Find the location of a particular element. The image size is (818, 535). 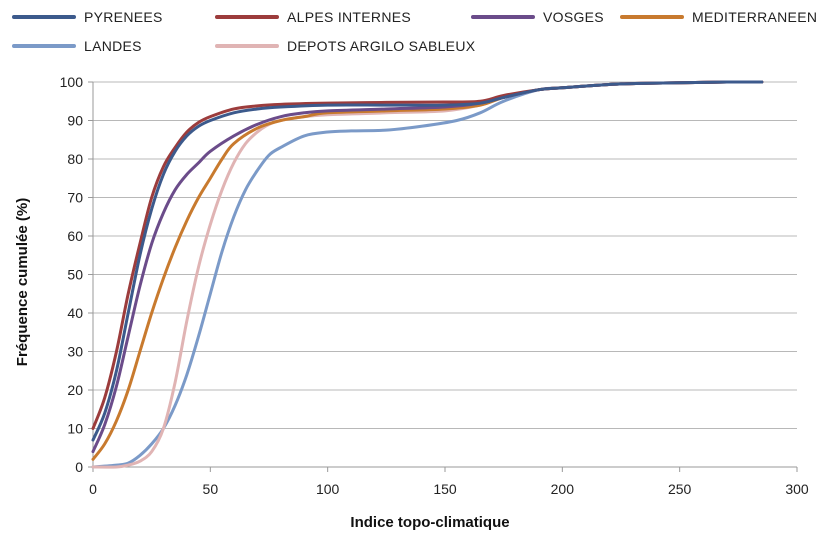

x-tick-label: 200 is located at coordinates (563, 489).